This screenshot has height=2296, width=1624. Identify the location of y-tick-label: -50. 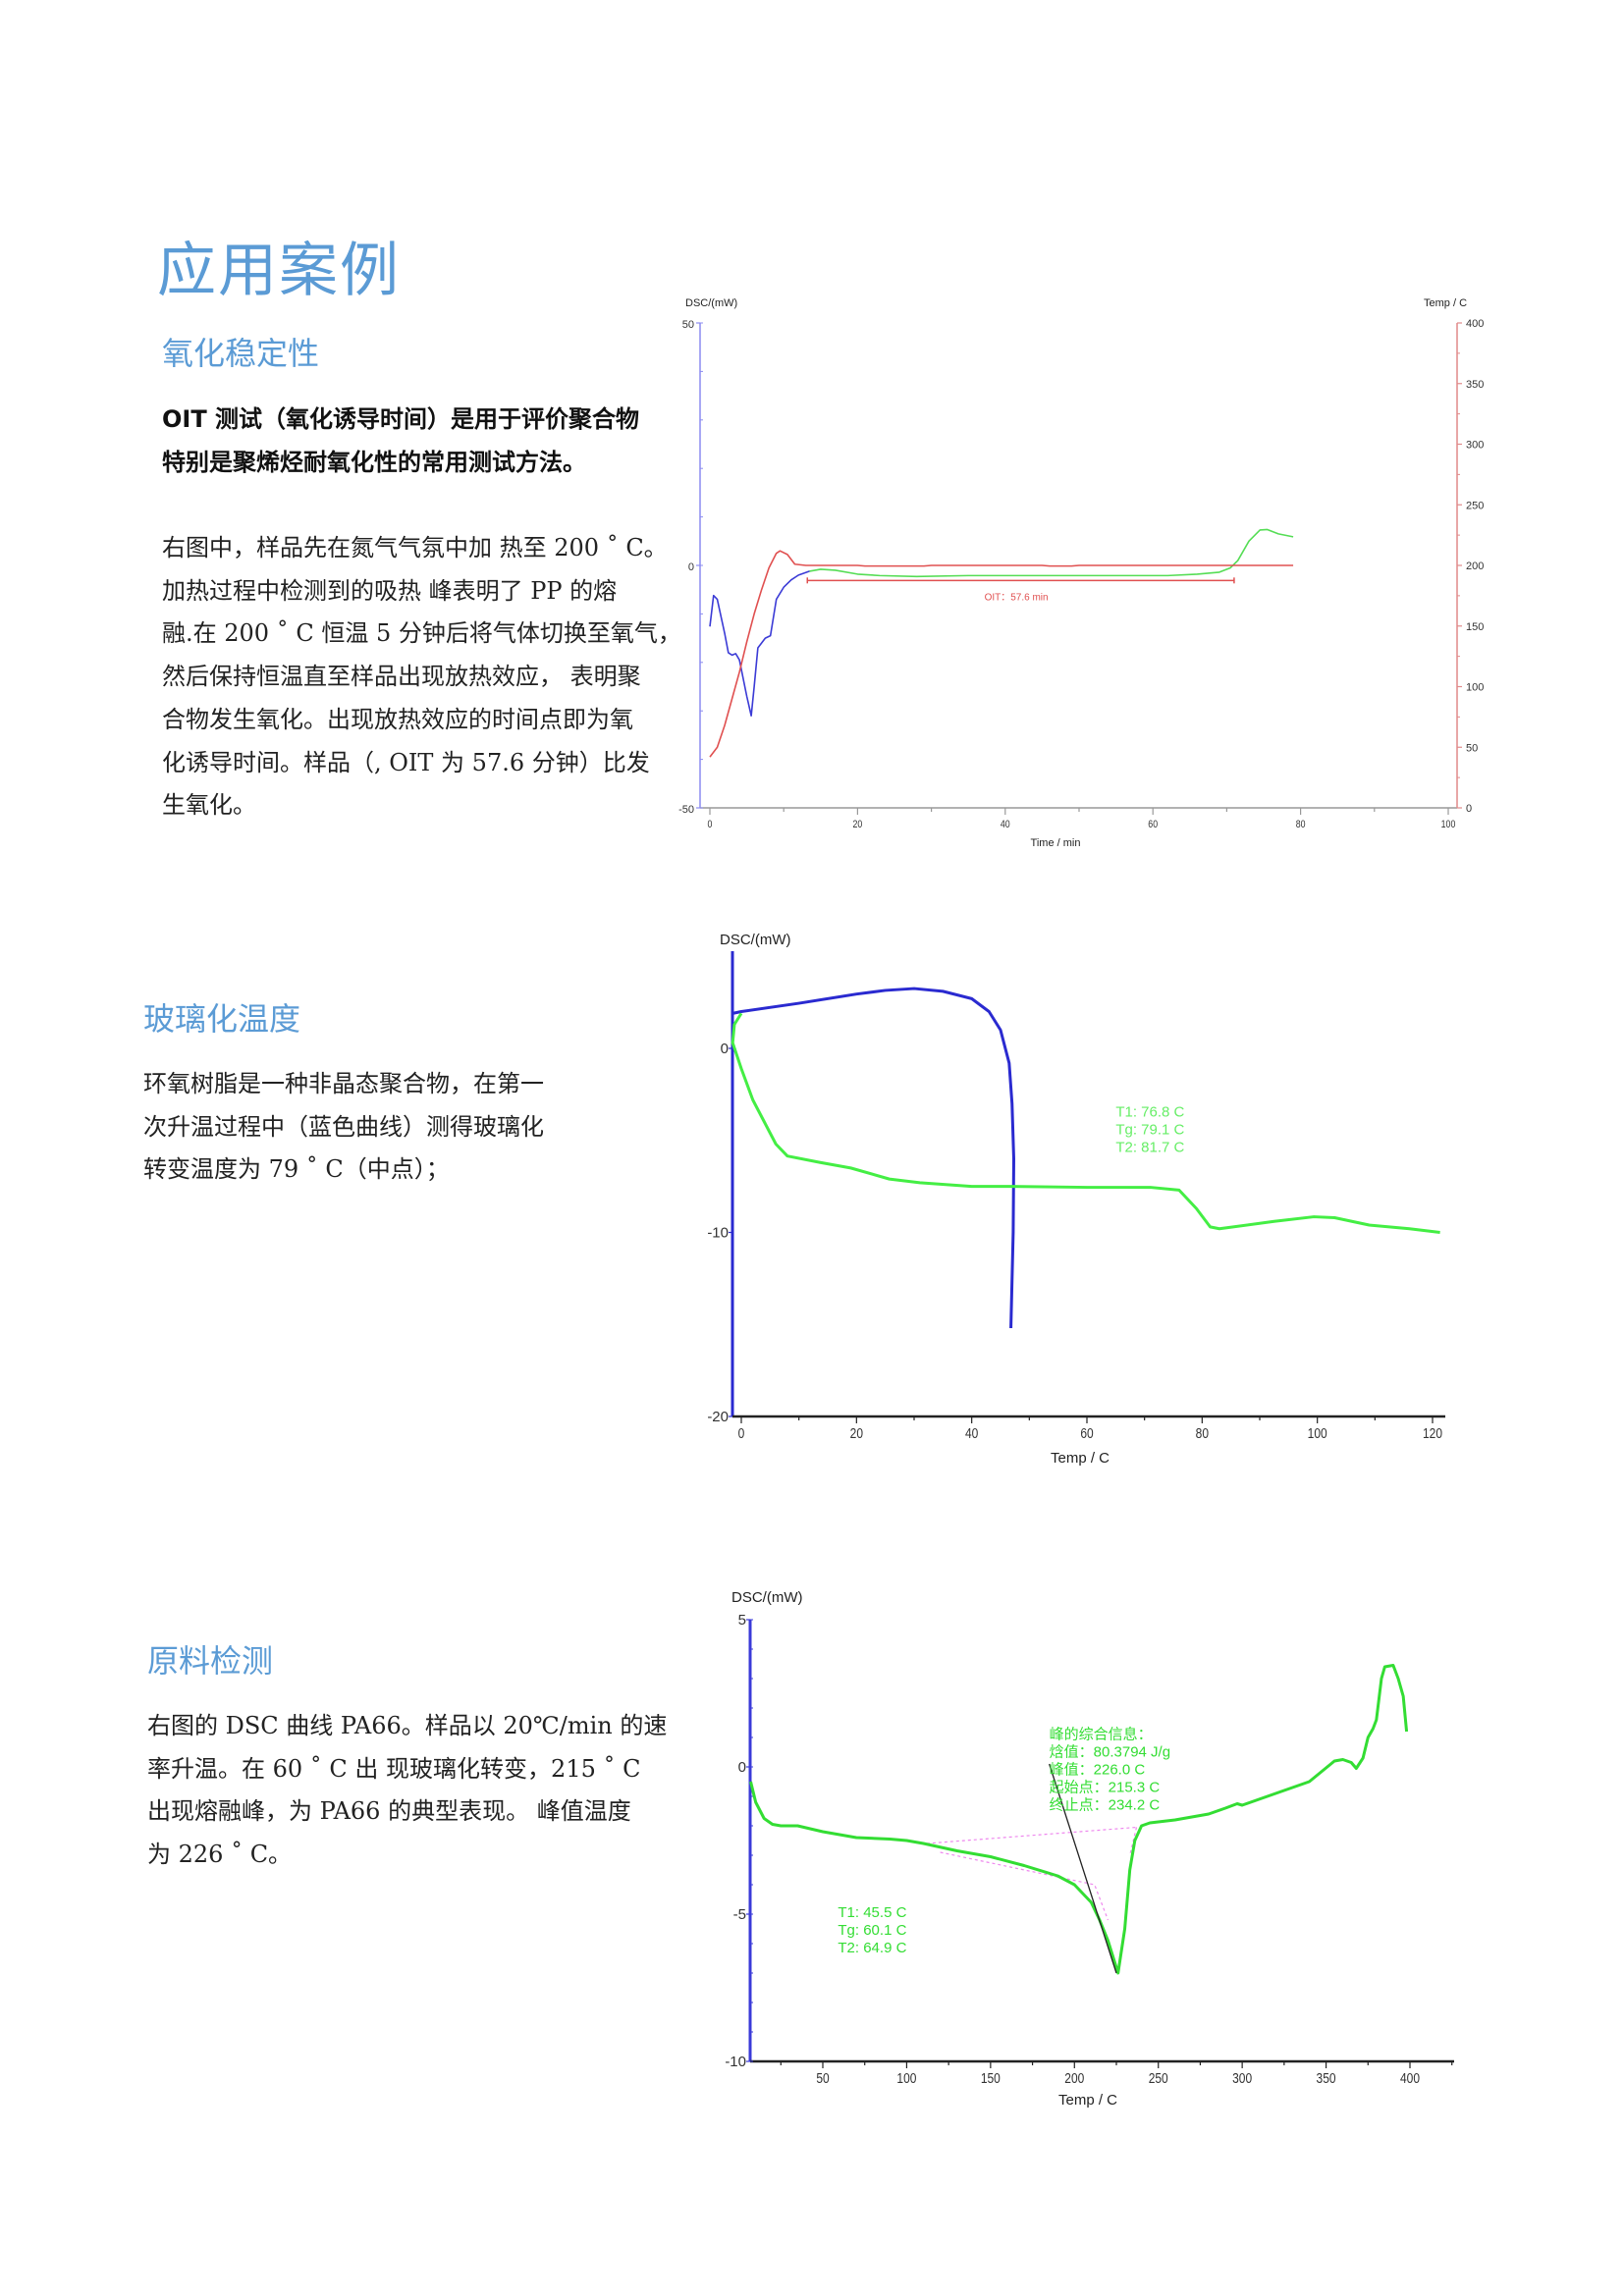
(686, 810).